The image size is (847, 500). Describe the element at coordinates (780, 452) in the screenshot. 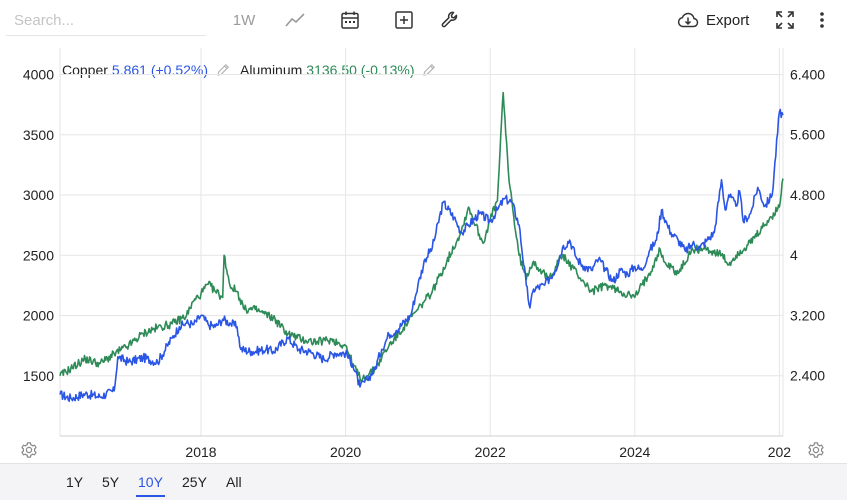

I see `x-tick-label: 202` at that location.